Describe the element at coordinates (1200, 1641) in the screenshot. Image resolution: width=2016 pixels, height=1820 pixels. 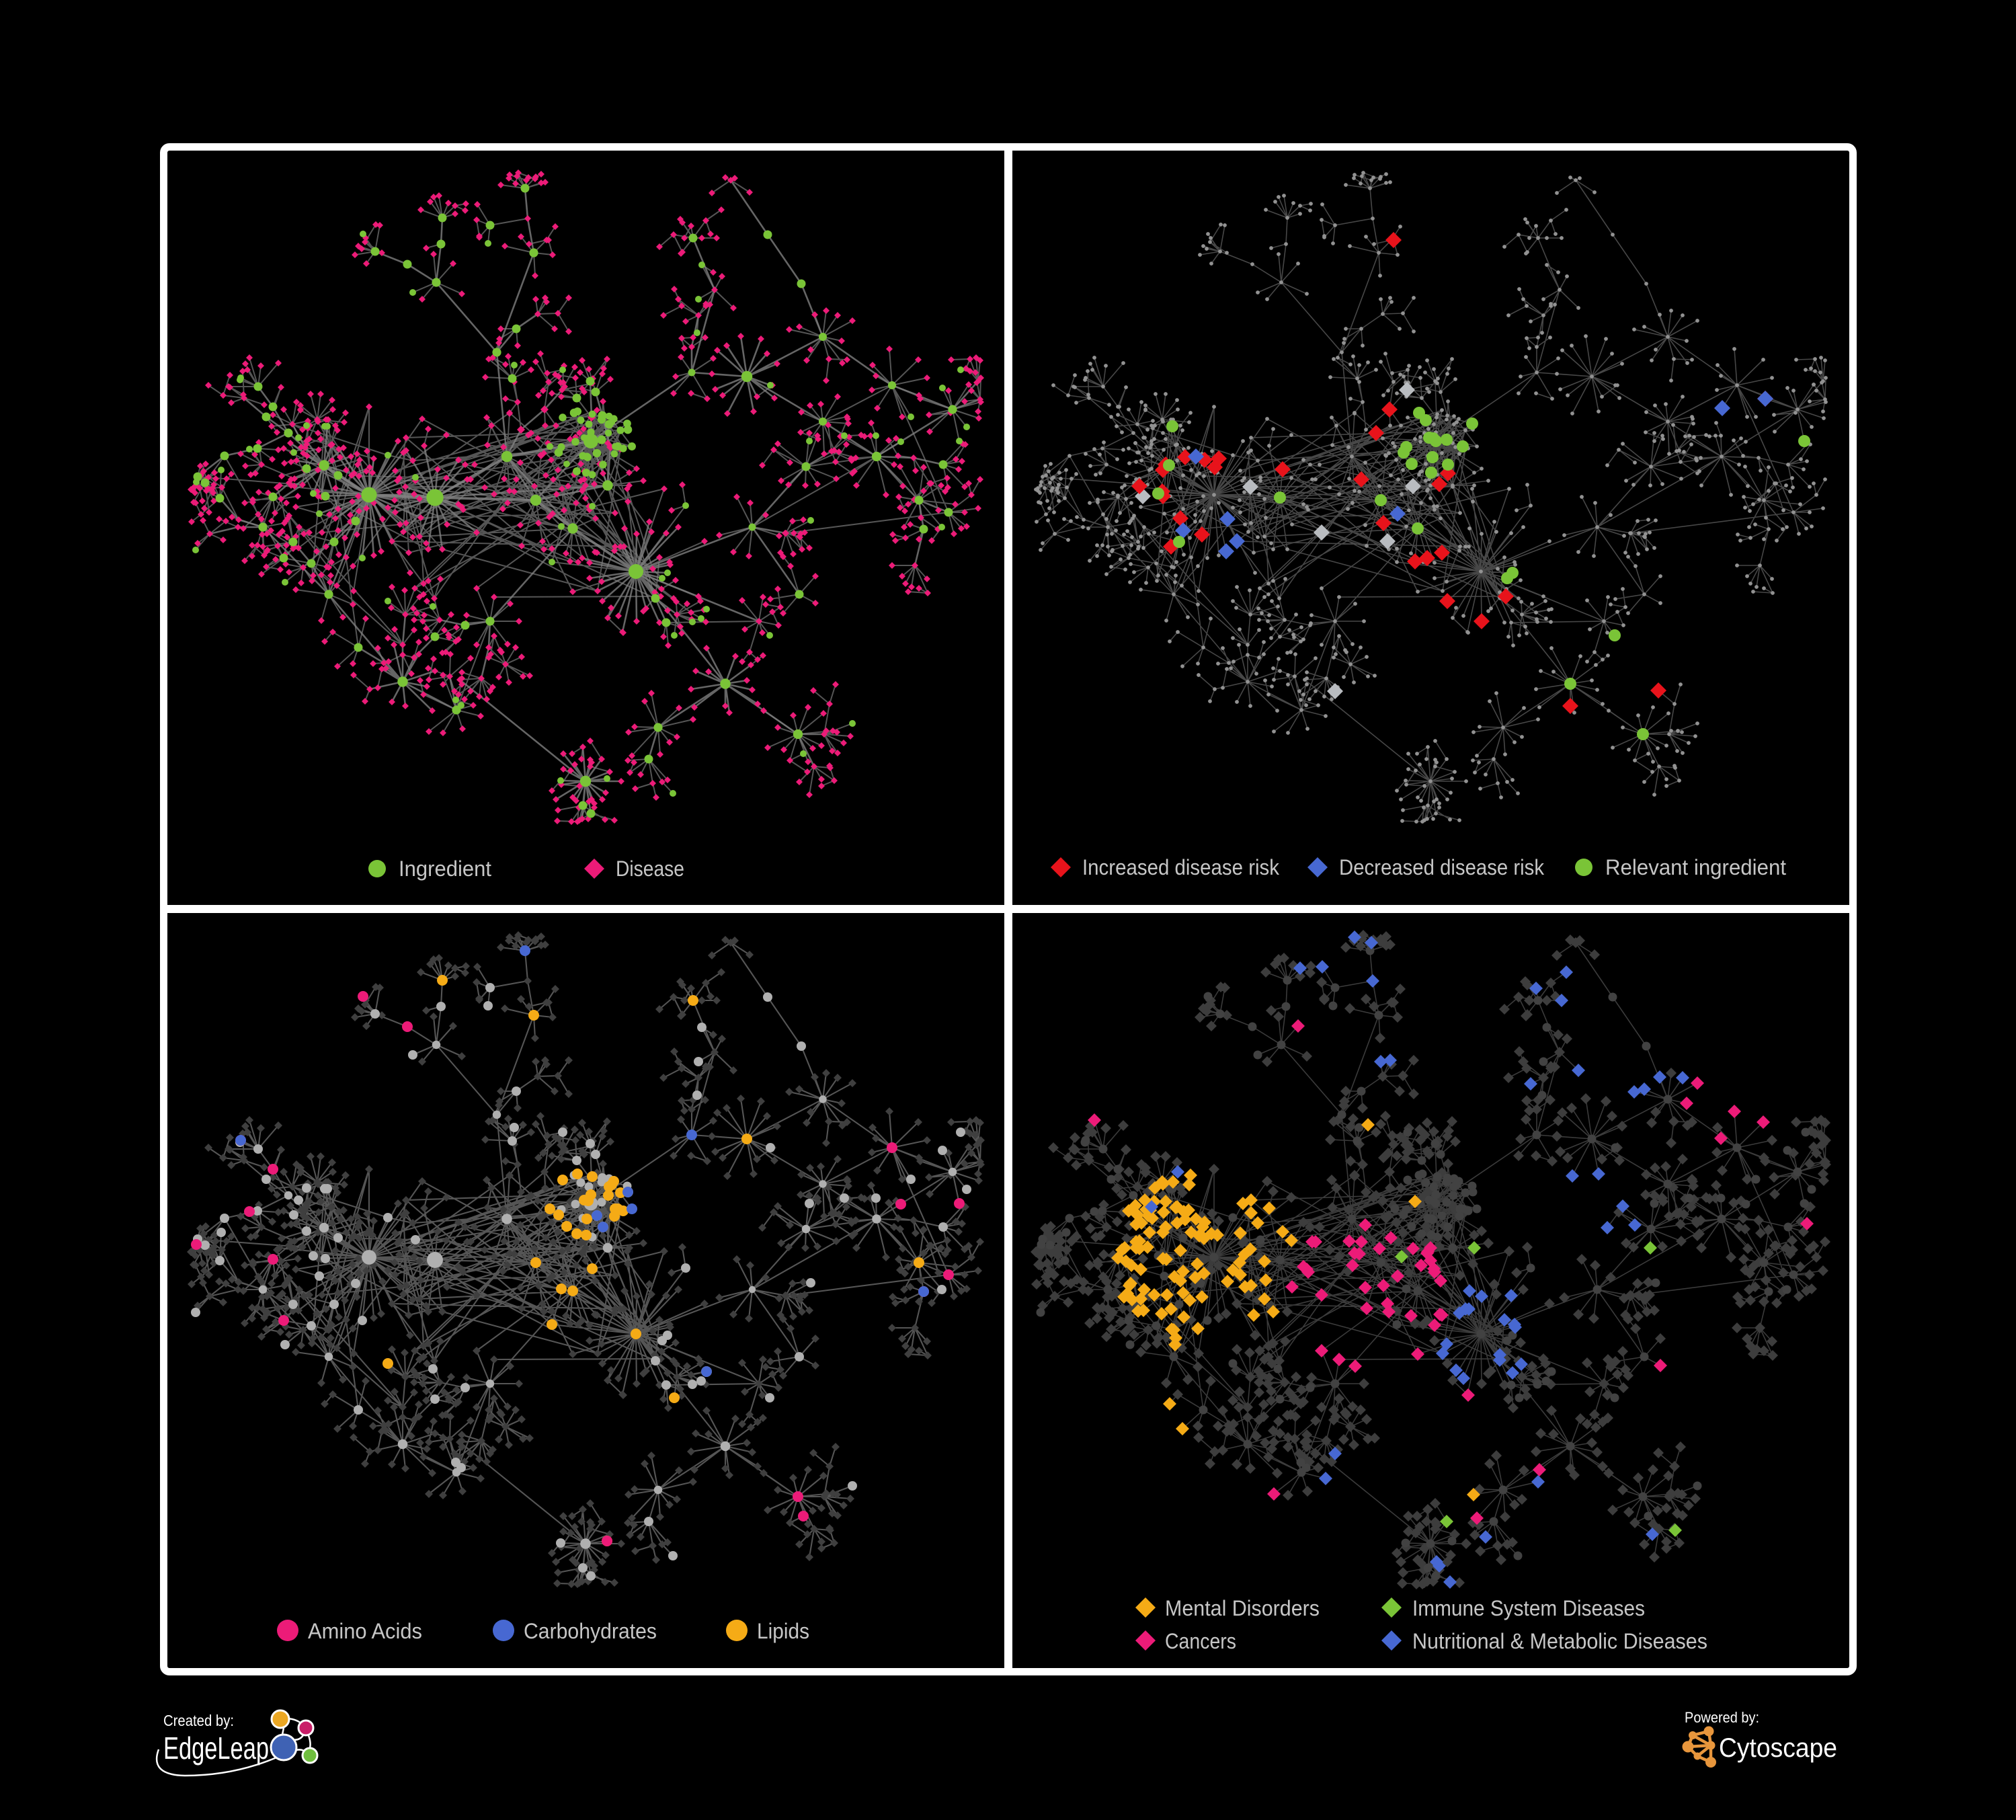
I see `svg-text: Cancers` at that location.